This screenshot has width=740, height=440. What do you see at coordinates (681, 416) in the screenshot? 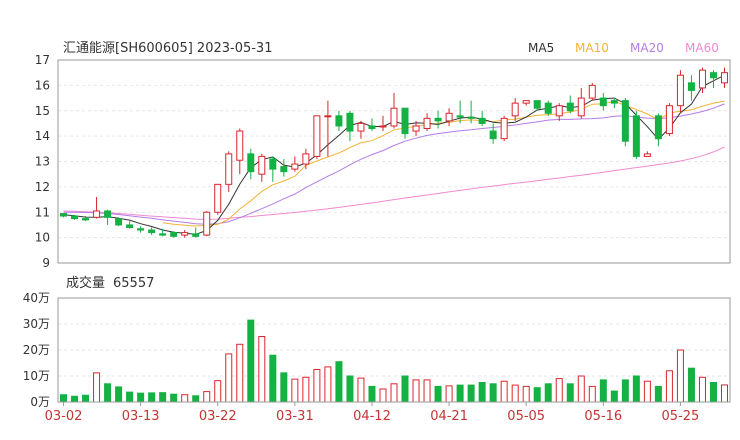
I see `date-tick-label: 05-25` at bounding box center [681, 416].